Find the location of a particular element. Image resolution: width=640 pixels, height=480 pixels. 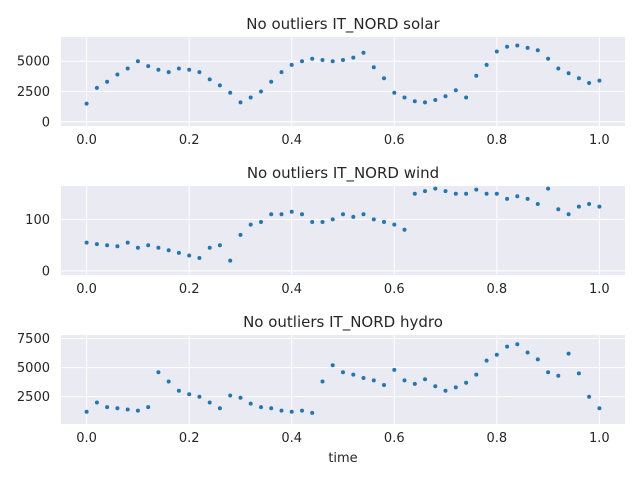

x-axis-label: time is located at coordinates (342, 458).